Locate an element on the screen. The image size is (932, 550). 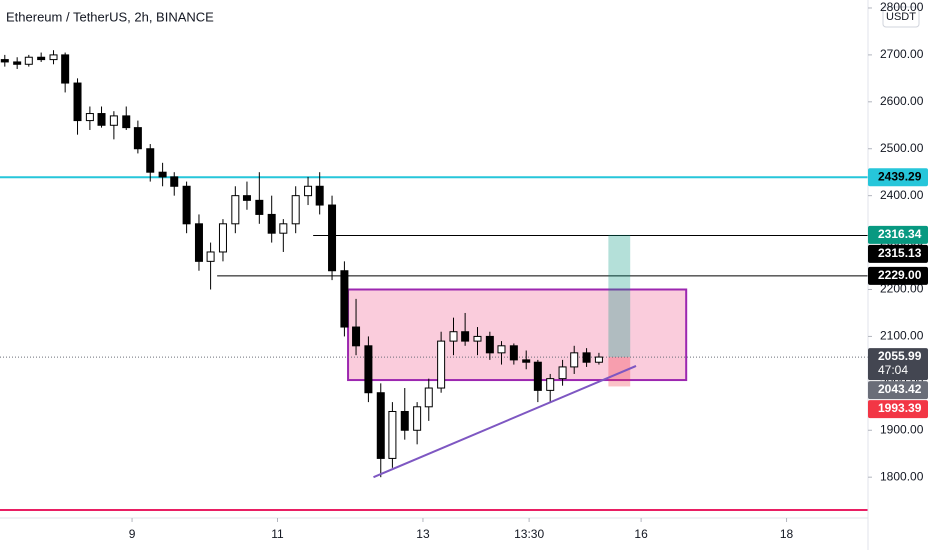
currency-box is located at coordinates (901, 17).